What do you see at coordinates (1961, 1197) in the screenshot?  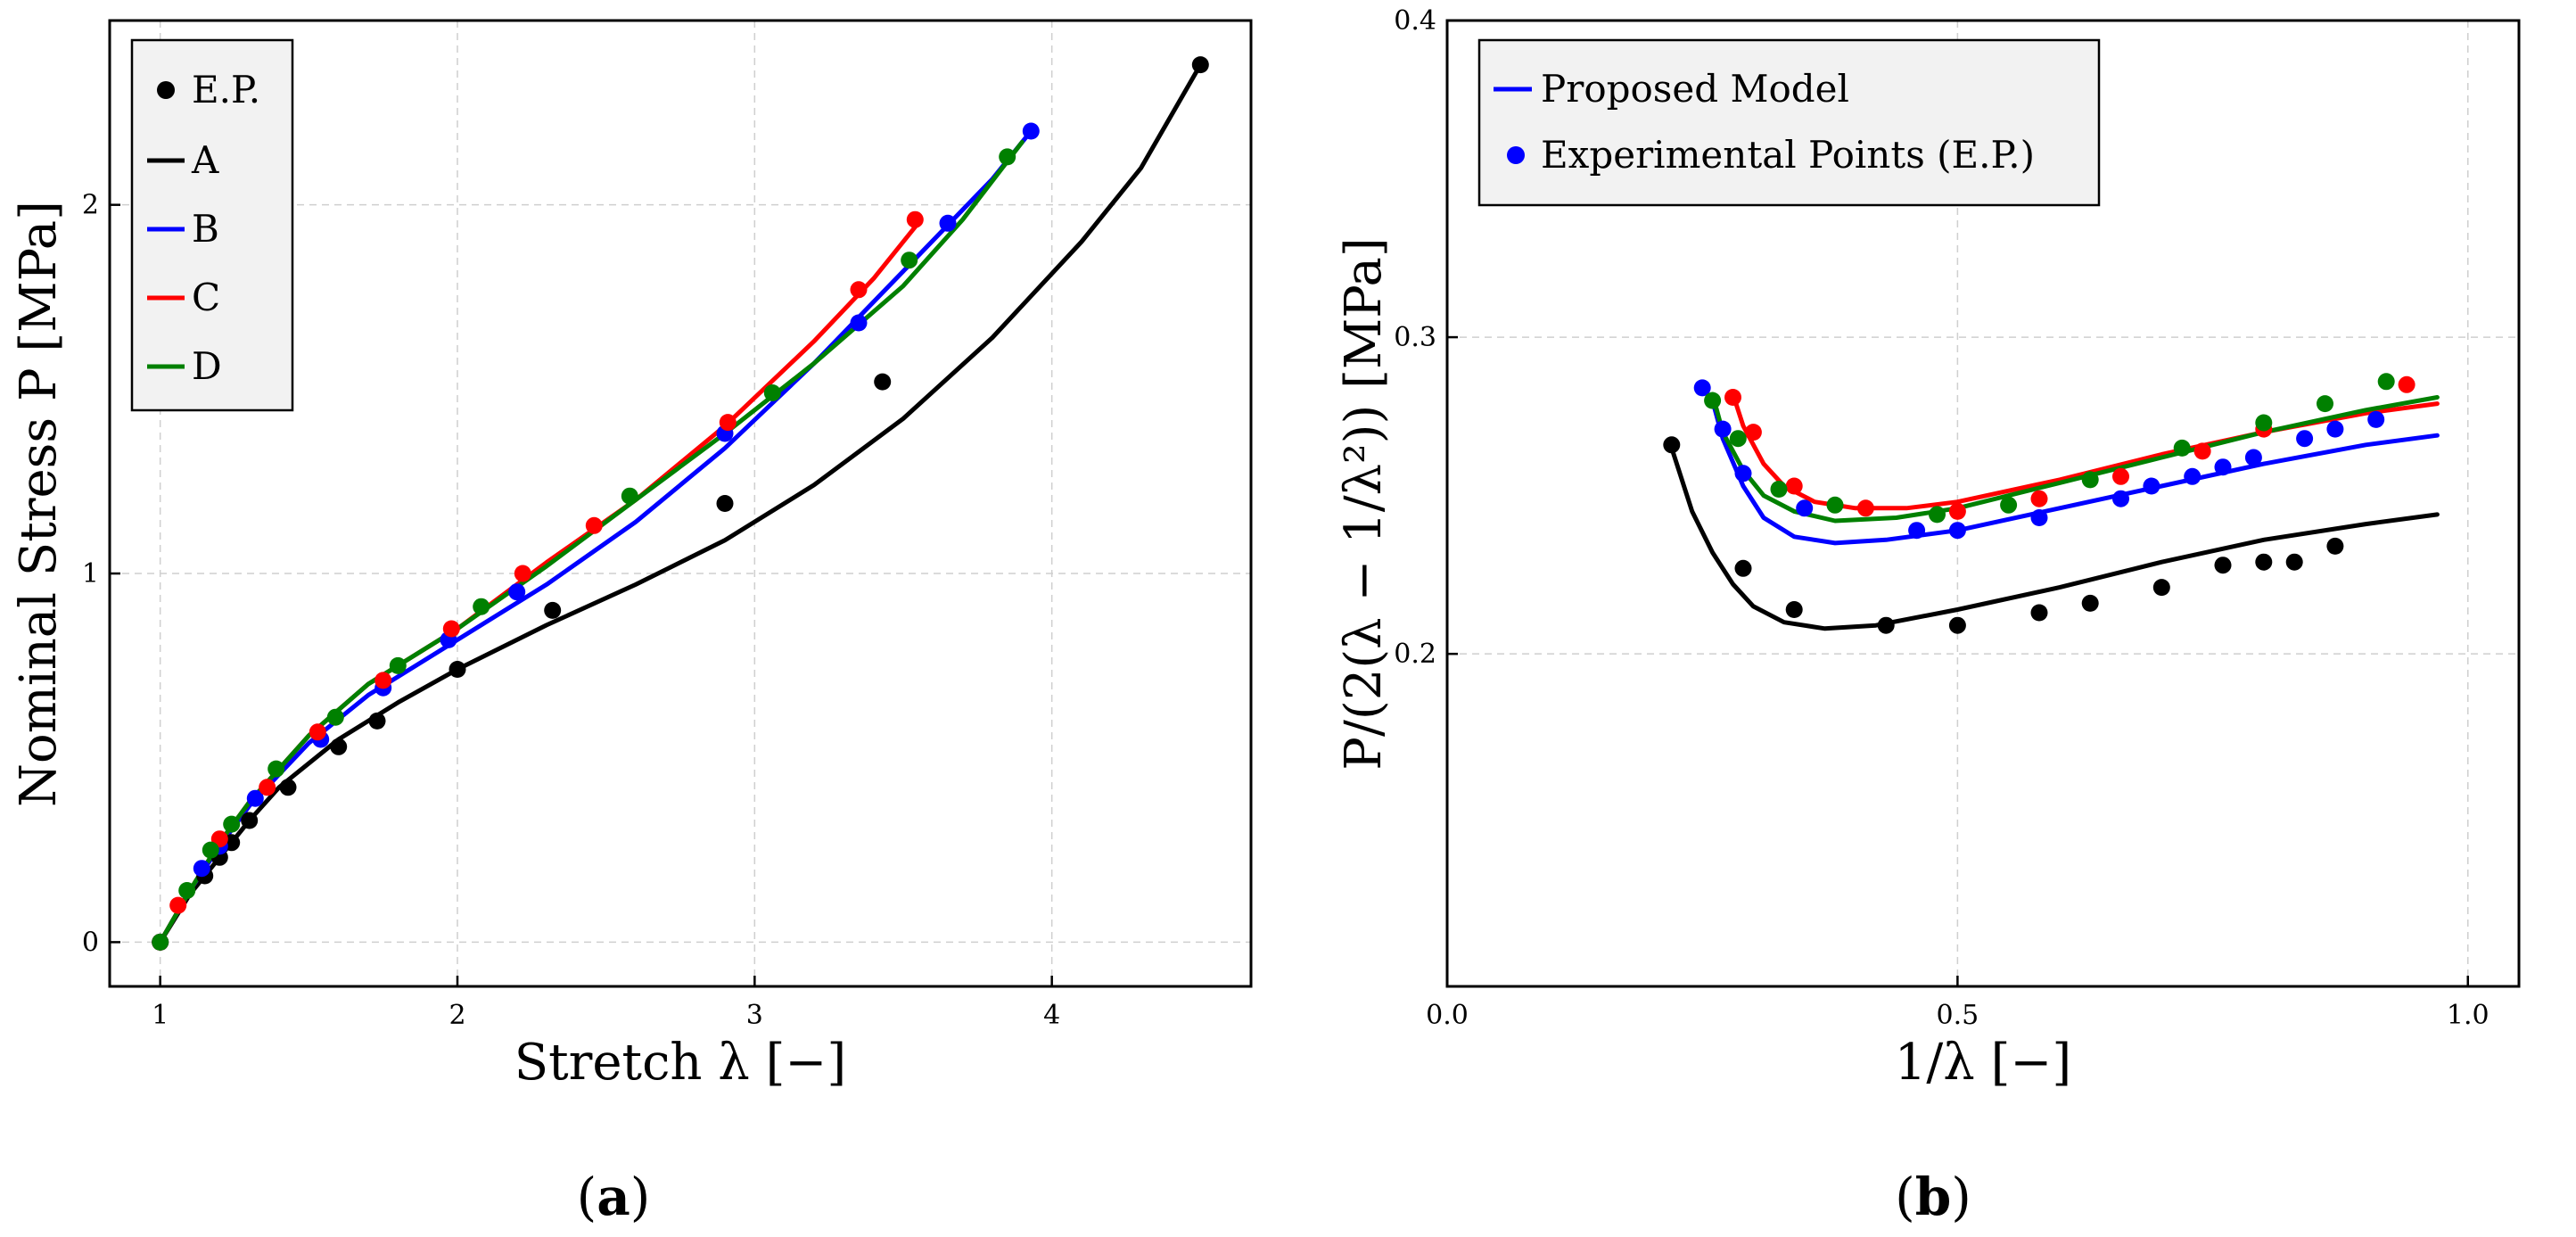 I see `panel-b-caption-close: )` at bounding box center [1961, 1197].